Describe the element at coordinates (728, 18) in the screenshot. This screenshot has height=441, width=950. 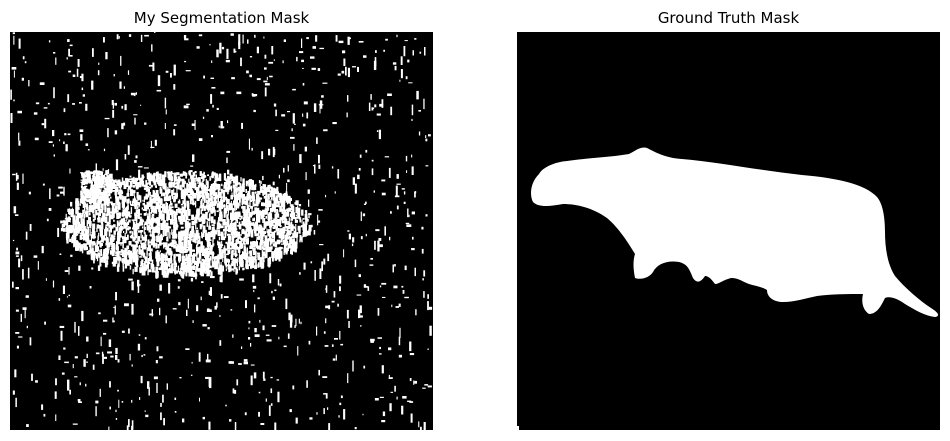
I see `ground-truth-mask-title: Ground Truth Mask` at that location.